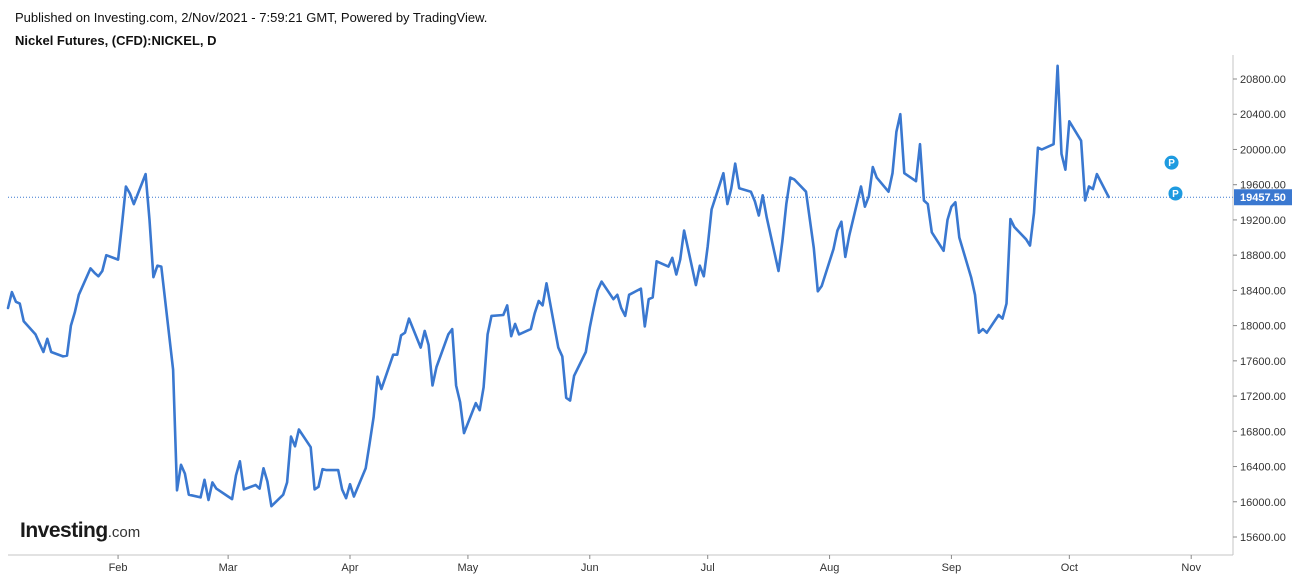 The width and height of the screenshot is (1299, 580). Describe the element at coordinates (1263, 186) in the screenshot. I see `y-tick-label: 19600.00` at that location.